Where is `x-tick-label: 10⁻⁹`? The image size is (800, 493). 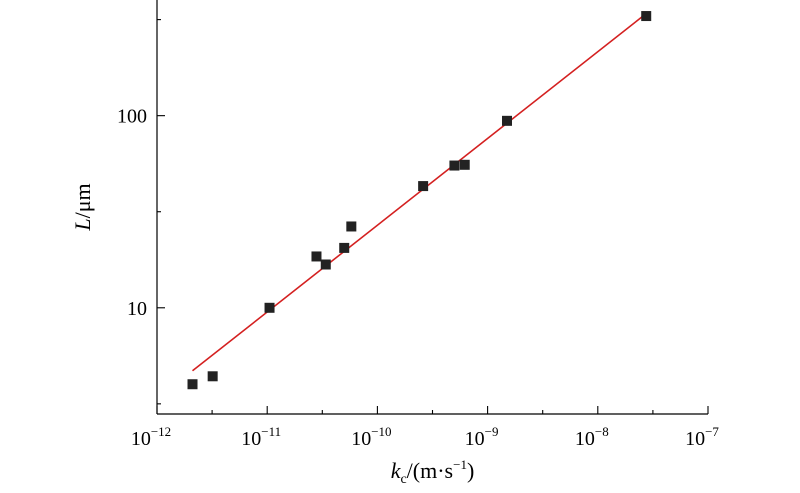
x-tick-label: 10⁻⁹ is located at coordinates (482, 437).